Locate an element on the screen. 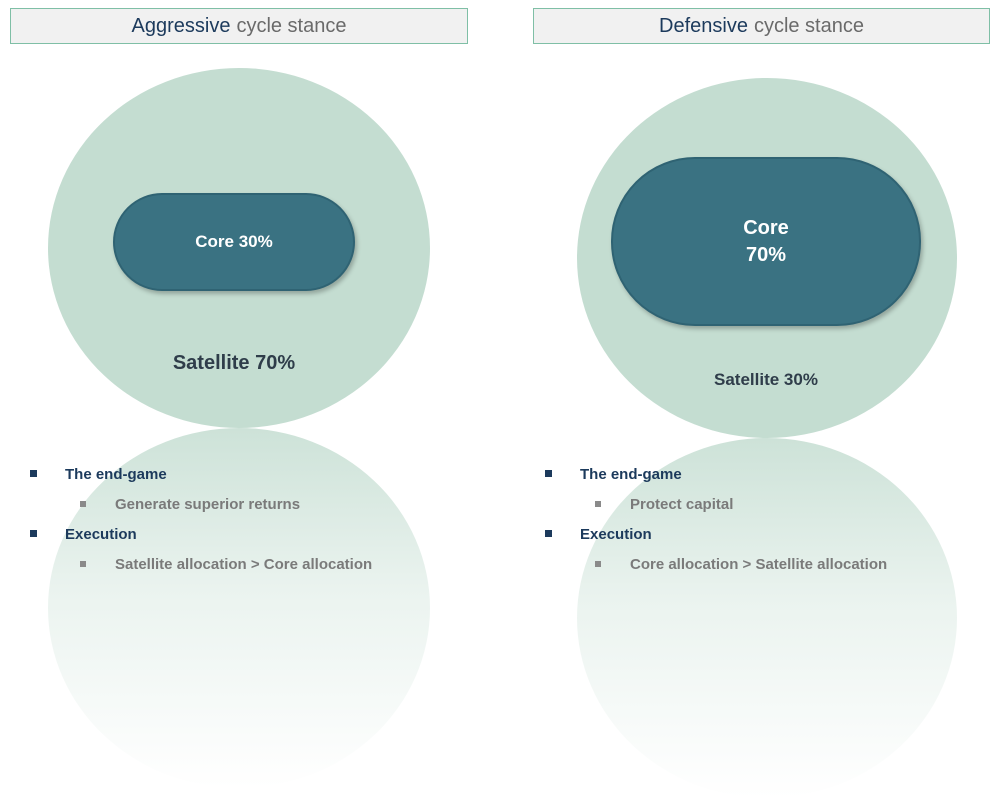 Image resolution: width=1000 pixels, height=798 pixels. satellite-label: Satellite 70% is located at coordinates (234, 363).